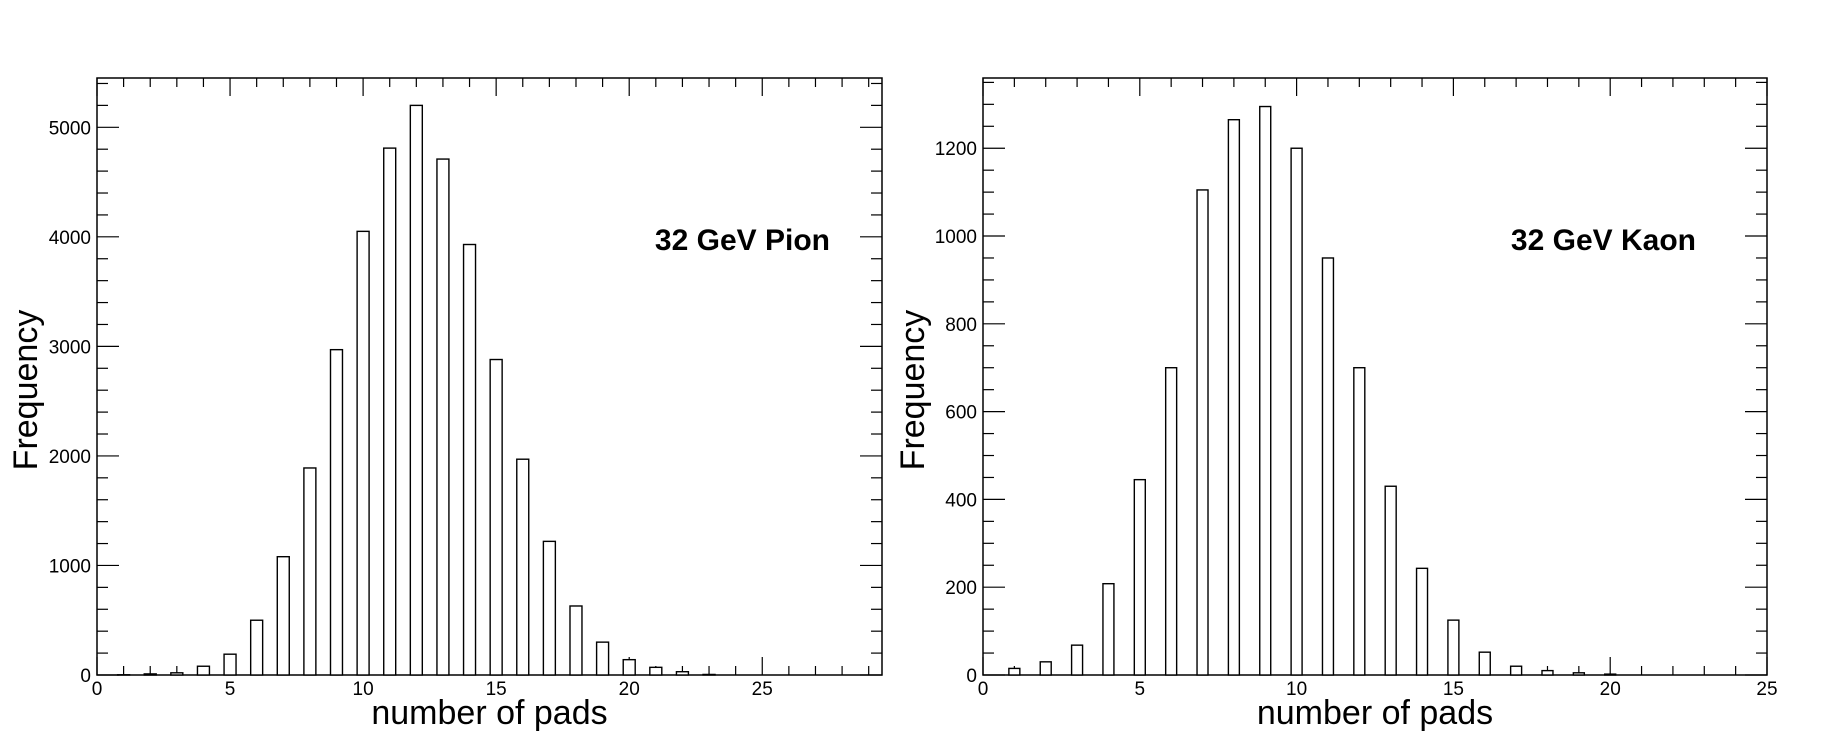 This screenshot has height=741, width=1840. Describe the element at coordinates (961, 500) in the screenshot. I see `kaon-y-tick-label: 400` at that location.